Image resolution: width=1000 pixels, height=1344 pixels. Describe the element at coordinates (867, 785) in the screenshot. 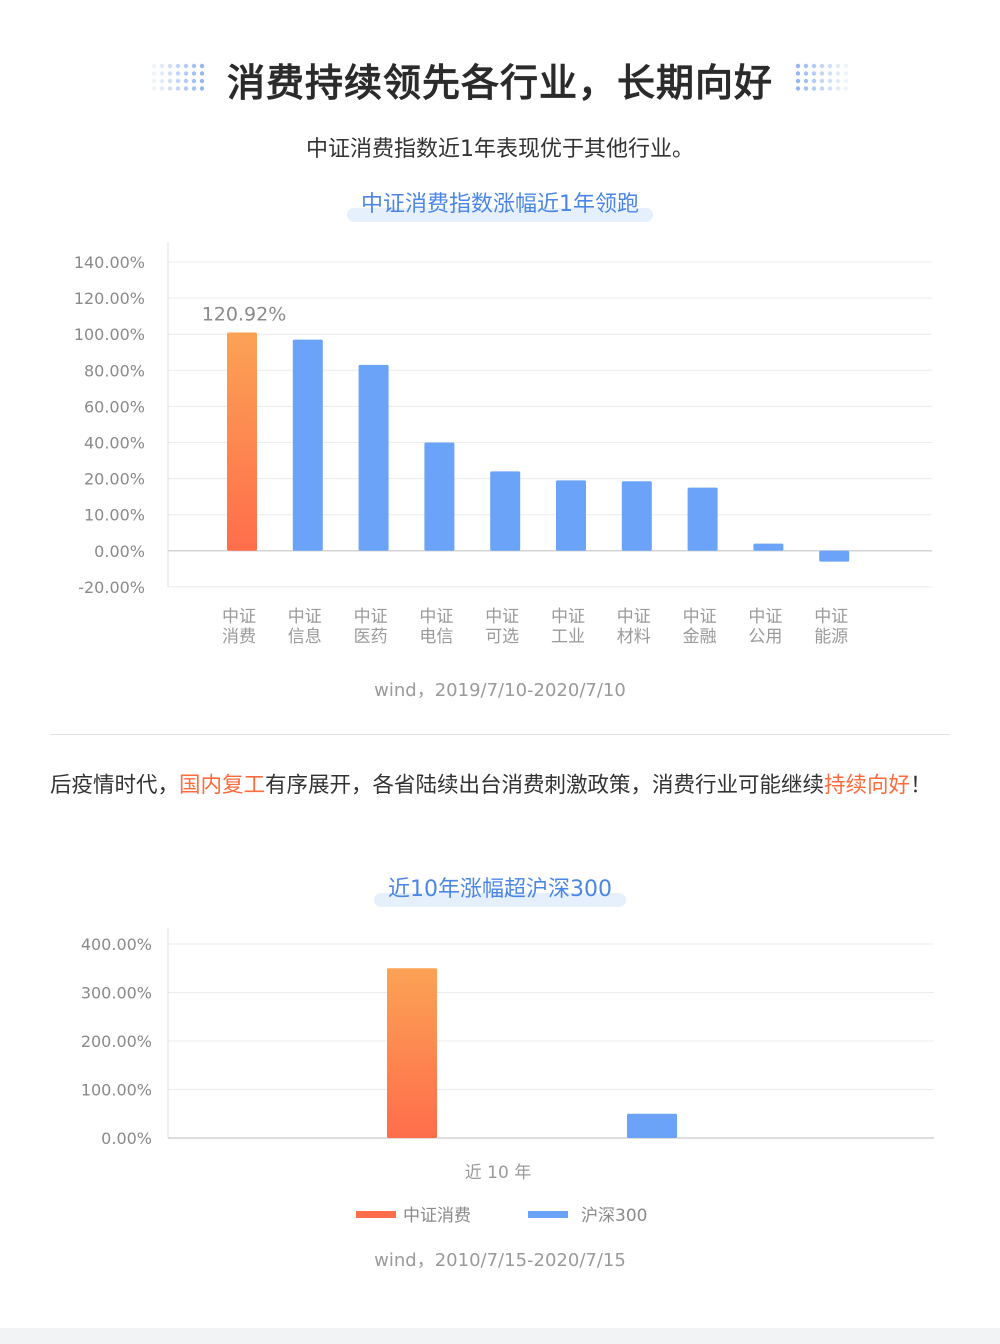

I see `paragraph-highlight-continue-good: 持续向好` at that location.